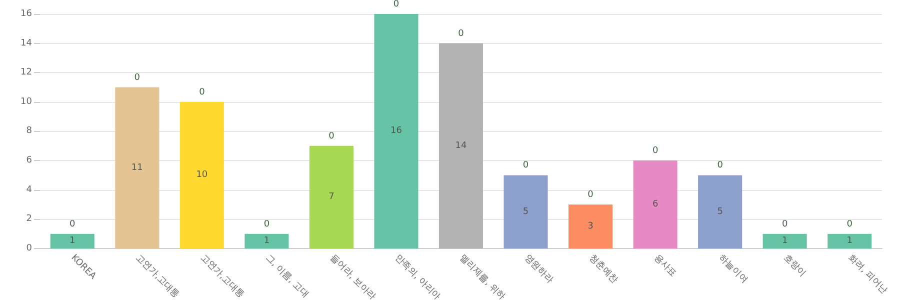 The height and width of the screenshot is (304, 902). I want to click on data-label: 3, so click(591, 226).